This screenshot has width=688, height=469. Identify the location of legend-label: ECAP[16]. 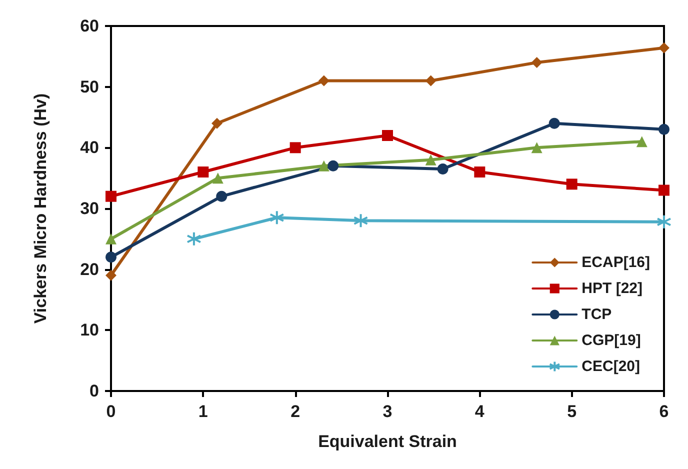
(616, 262).